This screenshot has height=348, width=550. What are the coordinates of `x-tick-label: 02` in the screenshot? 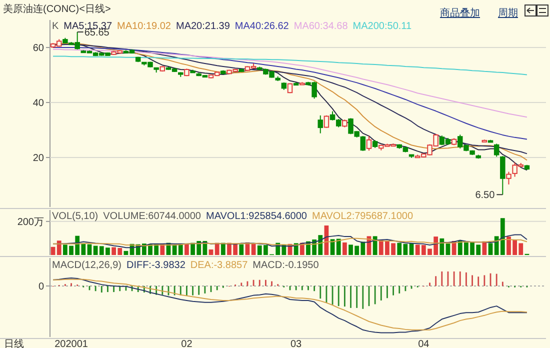 It's located at (187, 343).